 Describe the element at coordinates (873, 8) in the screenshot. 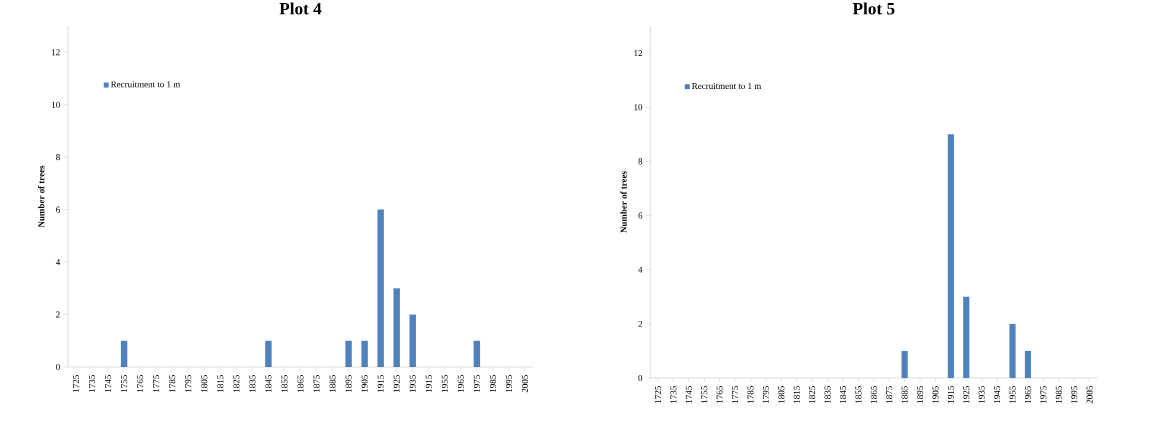

I see `chart-title: Plot 5` at that location.